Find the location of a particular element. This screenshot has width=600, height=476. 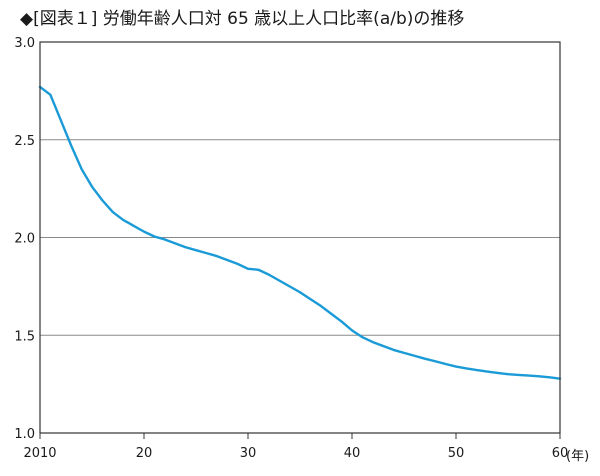

x-tick-label: 60 is located at coordinates (560, 453).